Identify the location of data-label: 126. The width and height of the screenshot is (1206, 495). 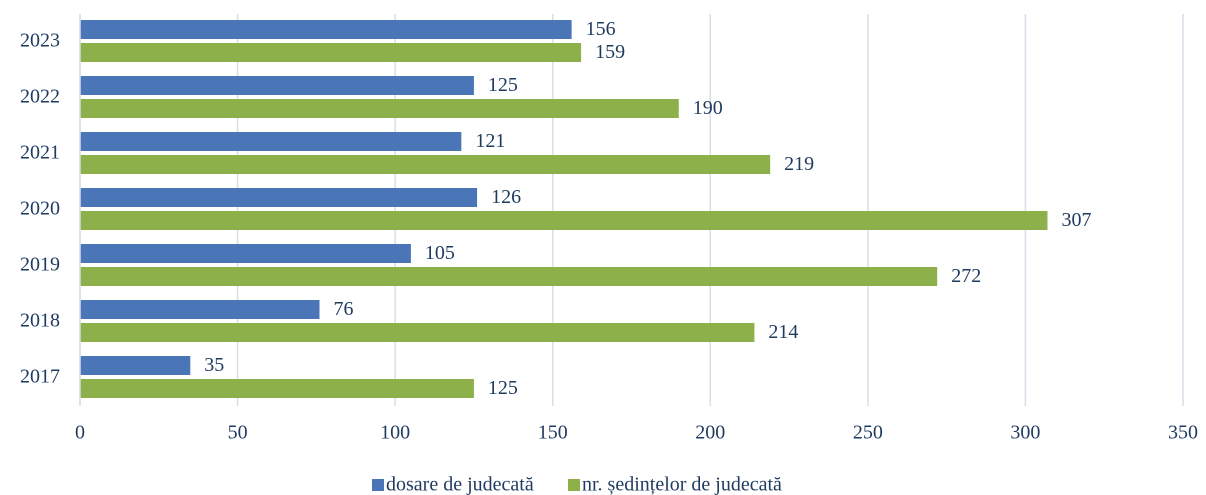
(506, 197).